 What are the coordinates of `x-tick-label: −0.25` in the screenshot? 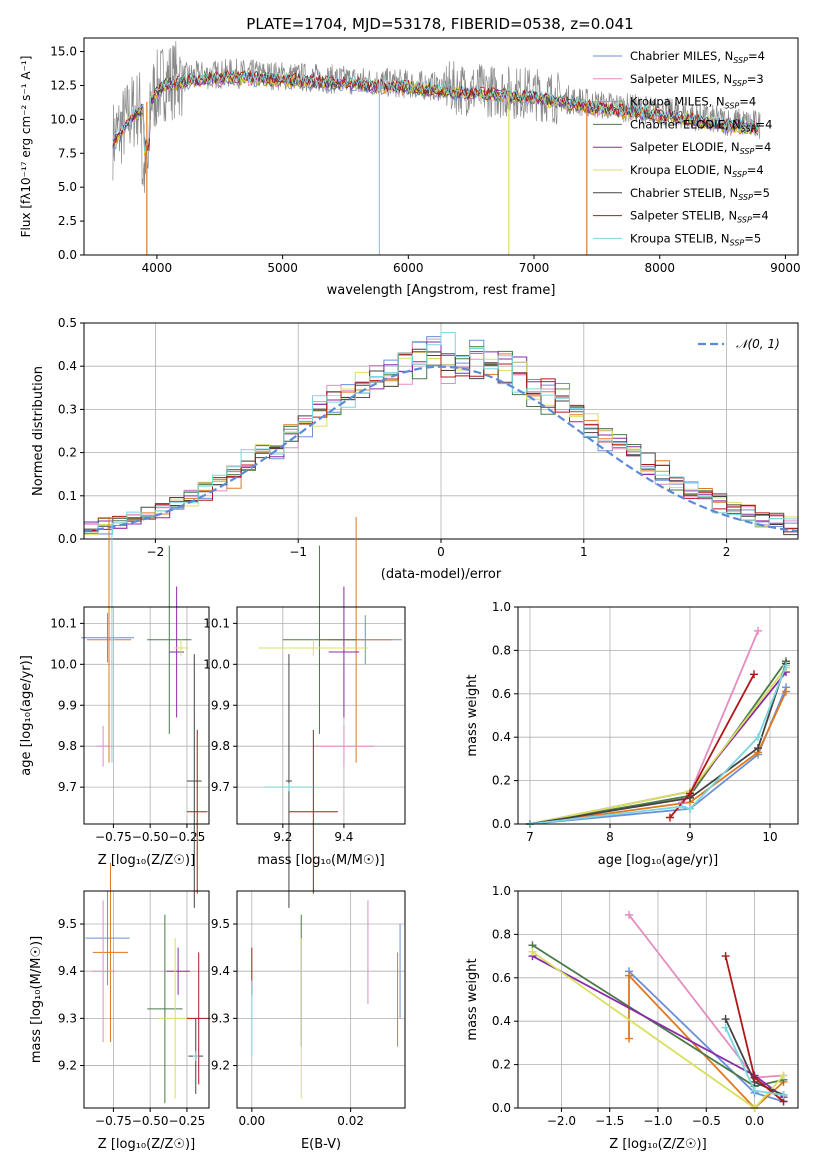 It's located at (187, 1121).